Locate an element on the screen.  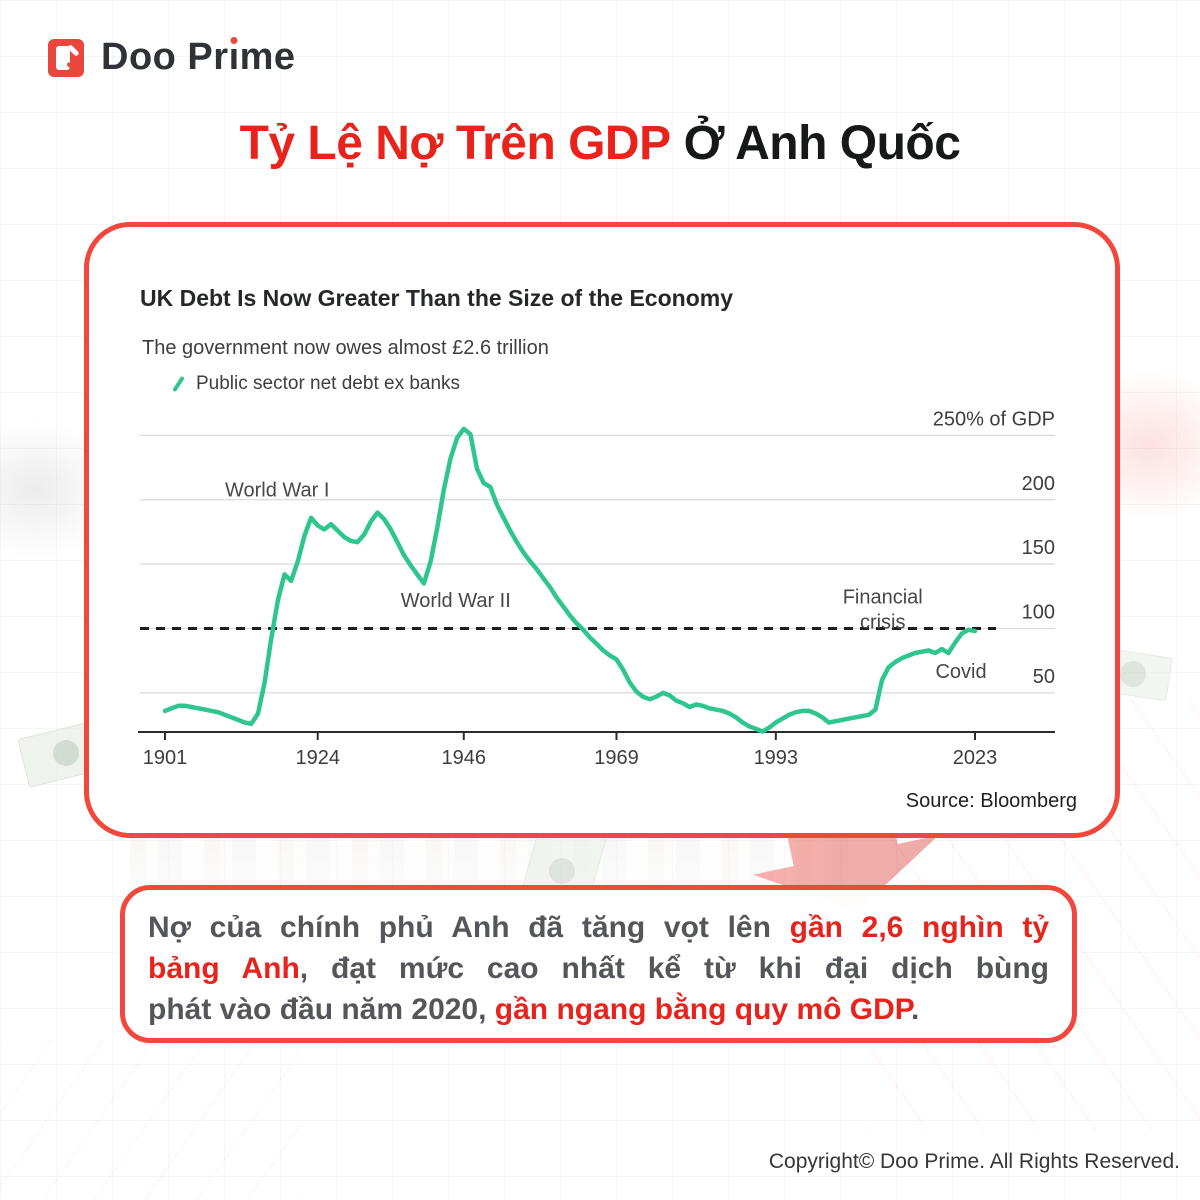
annotation-financial: Financial is located at coordinates (883, 597).